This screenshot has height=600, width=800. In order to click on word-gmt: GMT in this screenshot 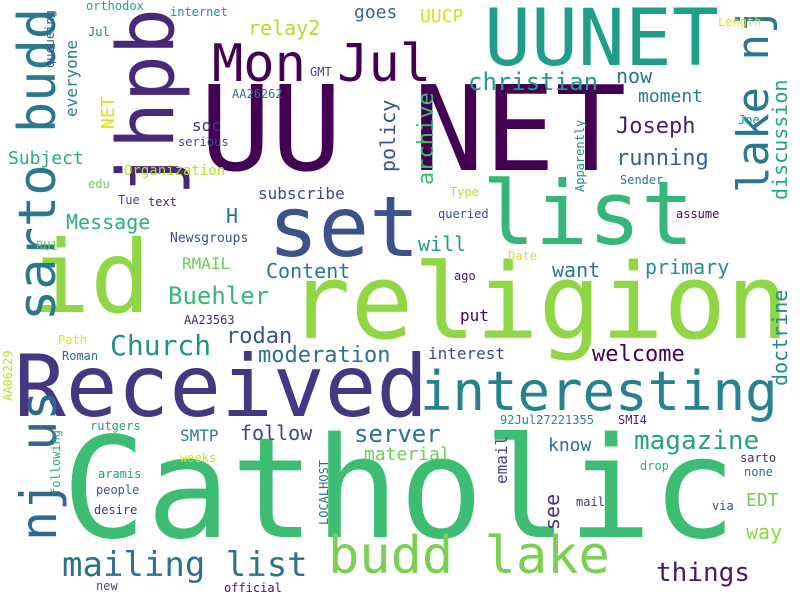, I will do `click(321, 72)`.